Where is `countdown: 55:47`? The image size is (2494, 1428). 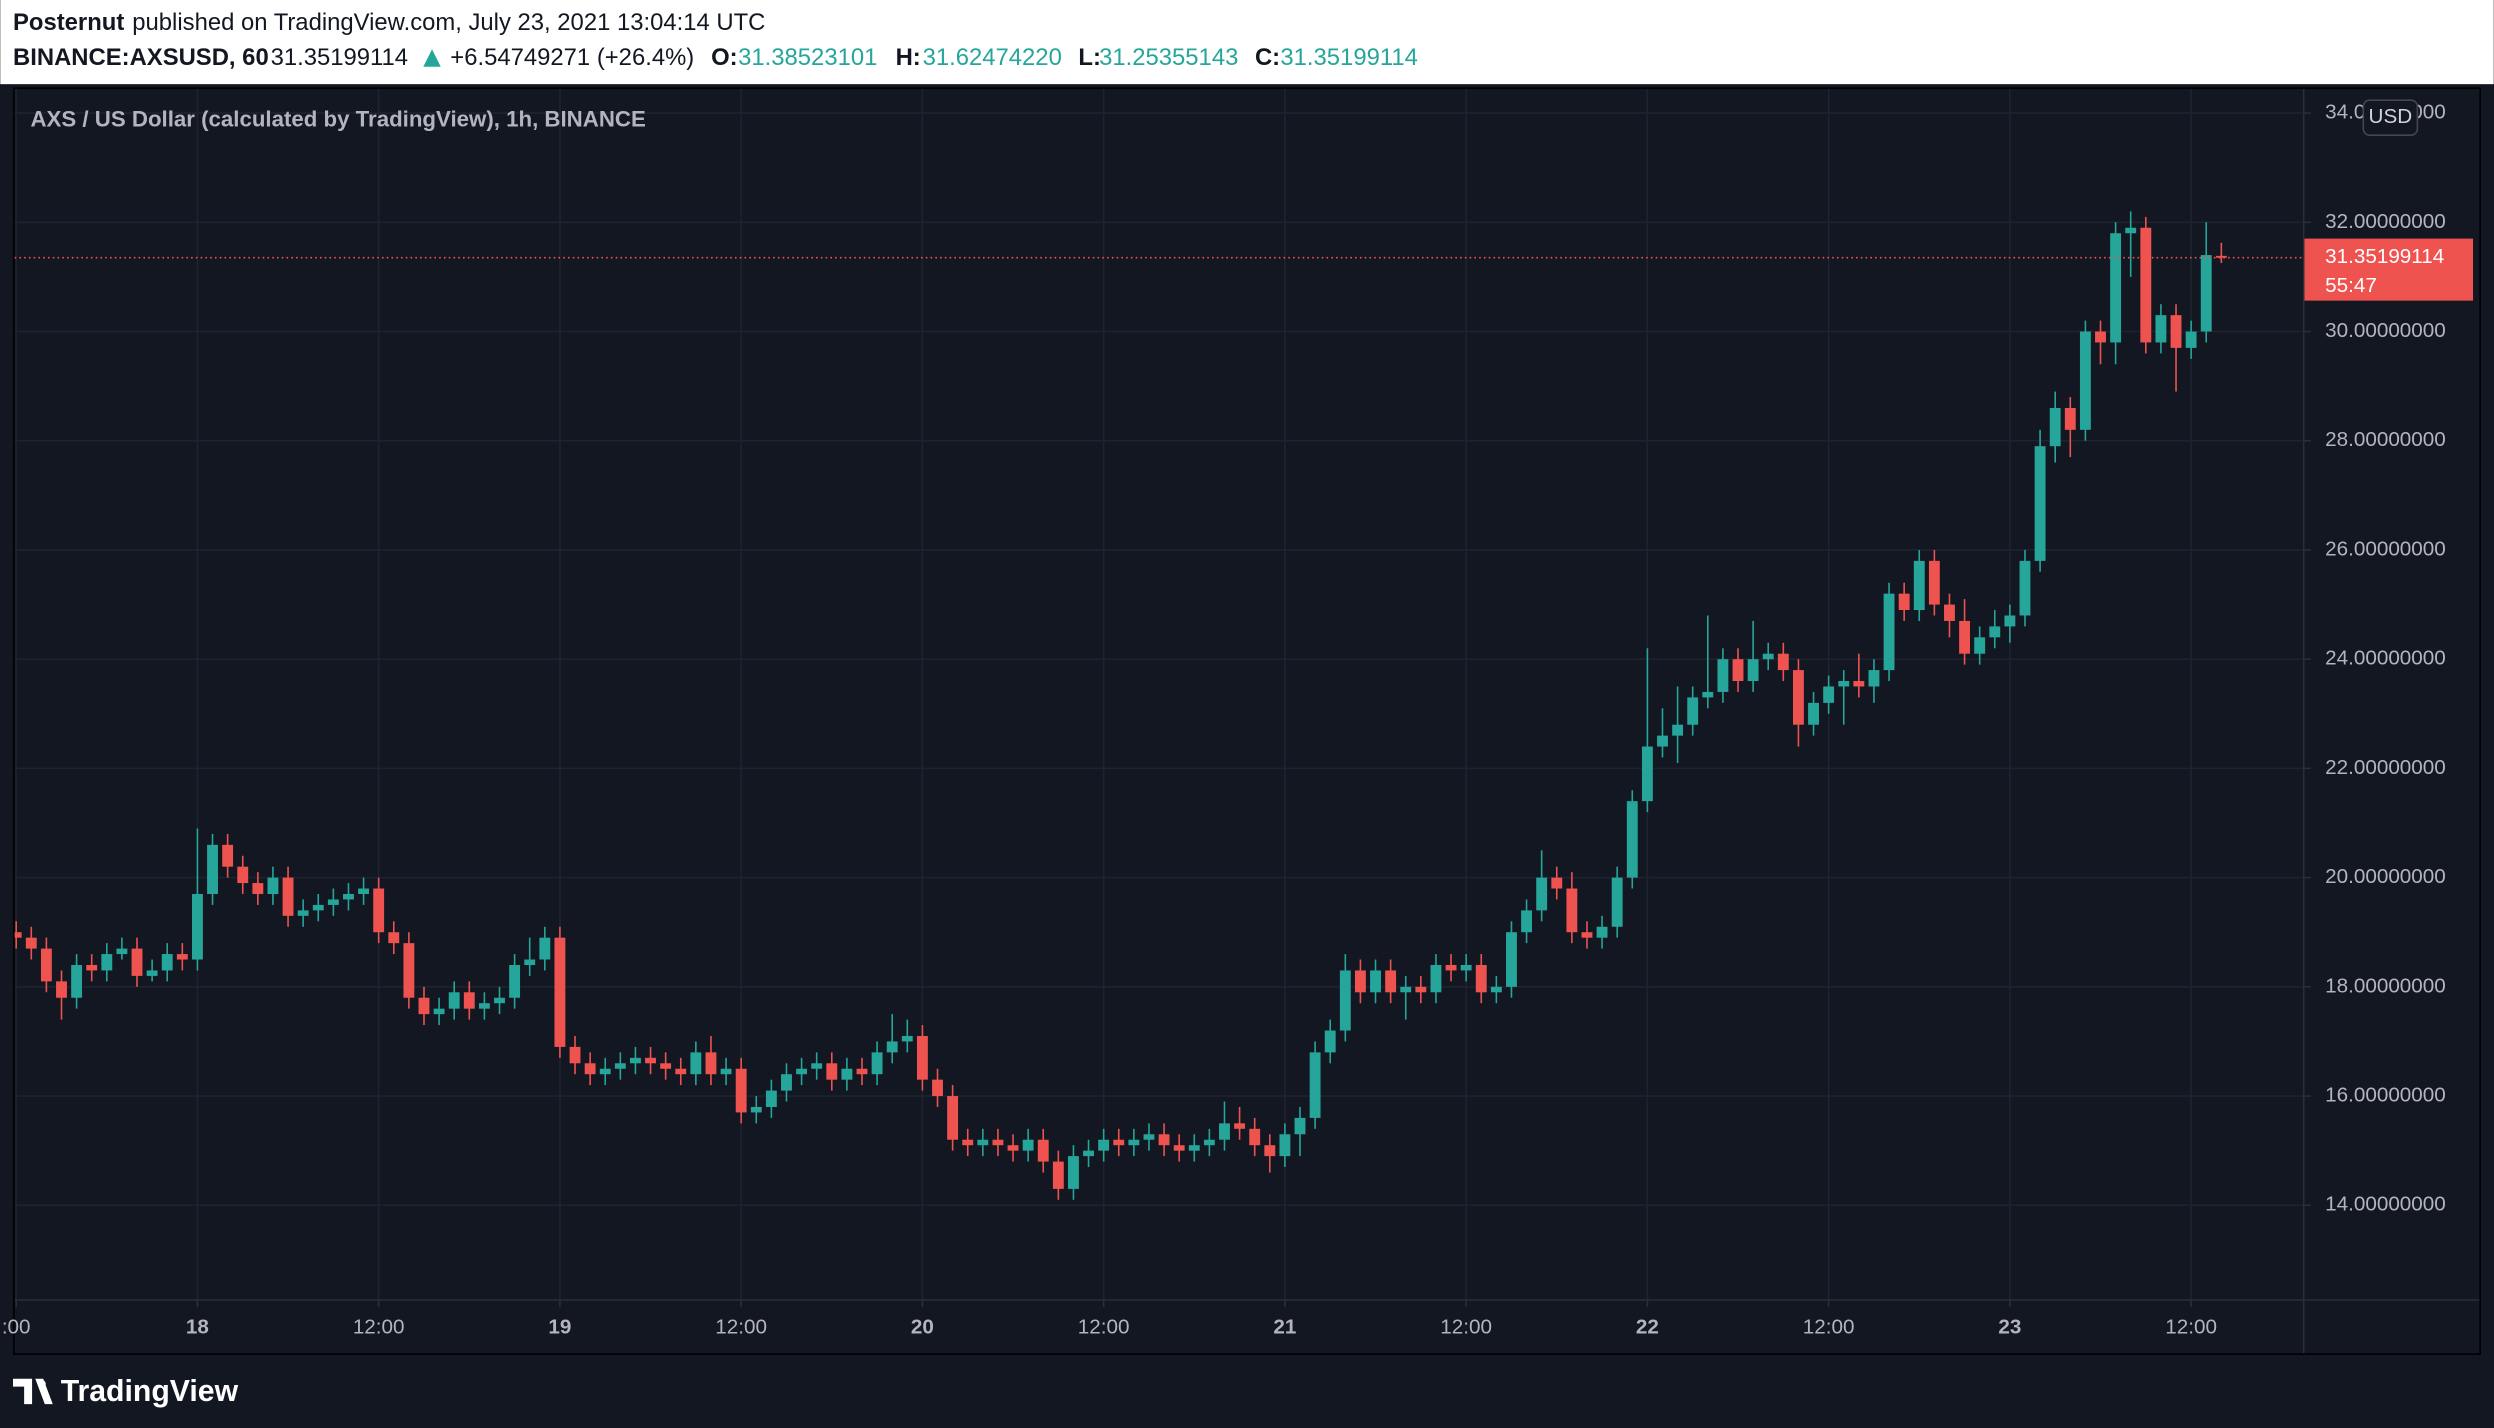 countdown: 55:47 is located at coordinates (2351, 285).